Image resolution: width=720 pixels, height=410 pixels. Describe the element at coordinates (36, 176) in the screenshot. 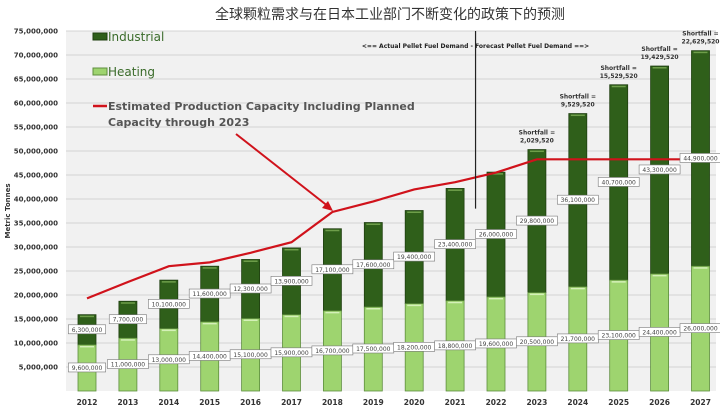

I see `y-tick-label: 45,000,000` at that location.